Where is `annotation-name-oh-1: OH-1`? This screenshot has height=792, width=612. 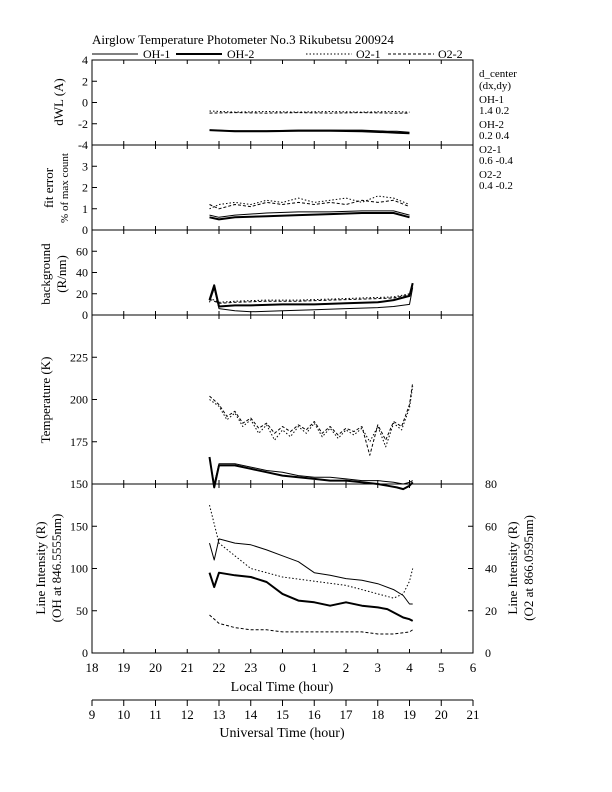 annotation-name-oh-1: OH-1 is located at coordinates (491, 100).